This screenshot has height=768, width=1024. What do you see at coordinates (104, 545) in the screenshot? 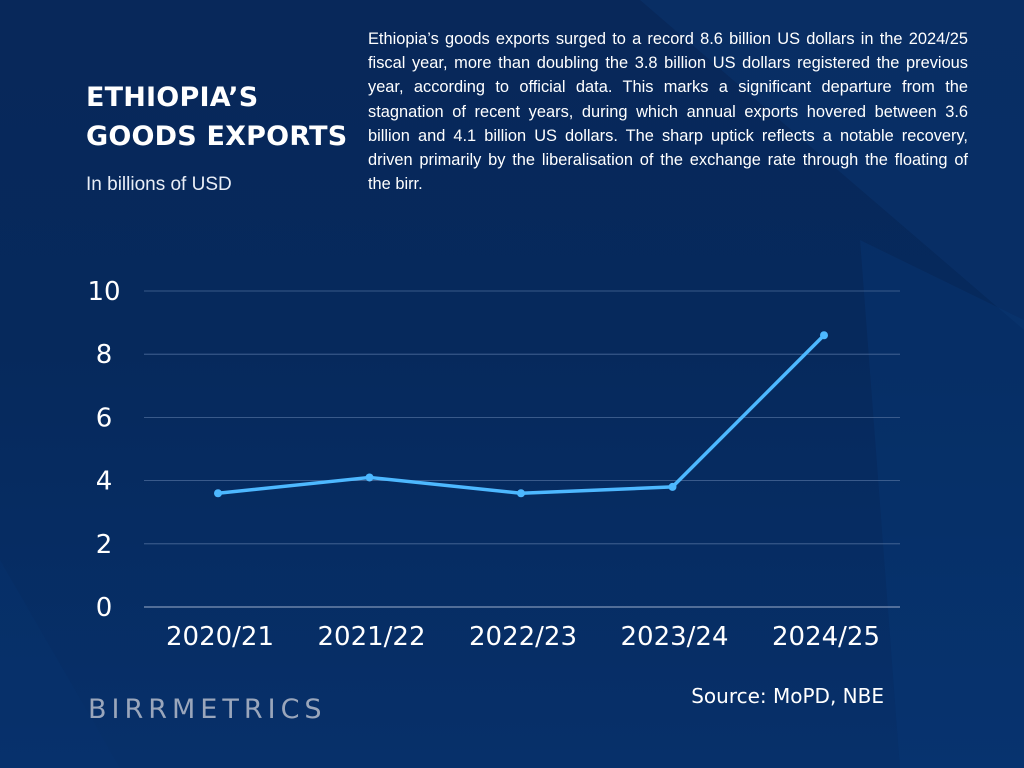
I see `y-tick-label: 2` at bounding box center [104, 545].